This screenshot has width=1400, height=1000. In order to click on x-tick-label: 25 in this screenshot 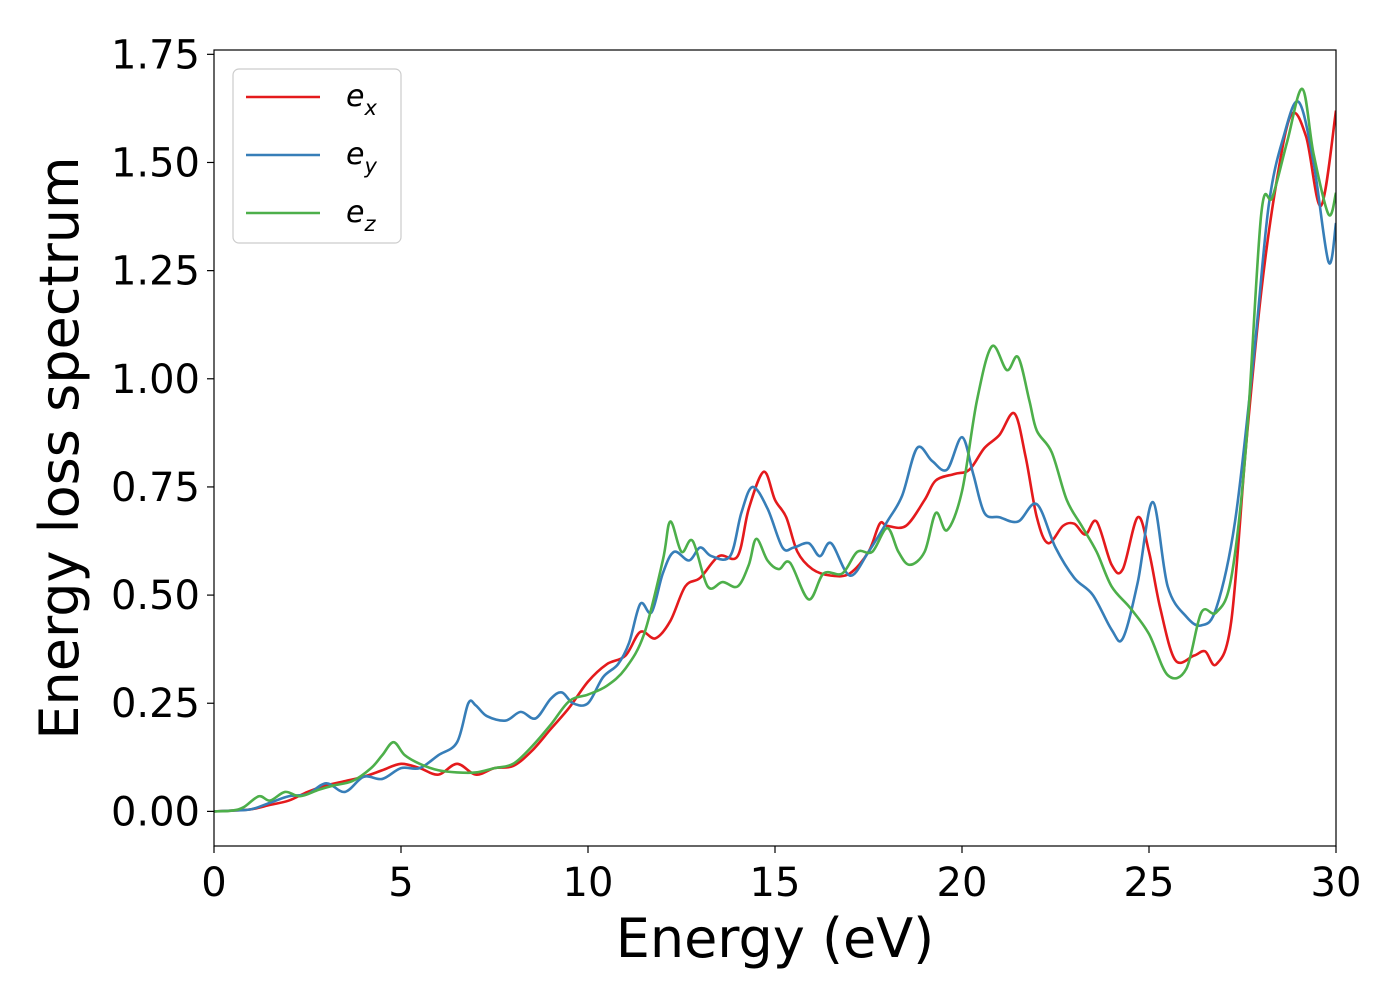, I will do `click(1149, 883)`.